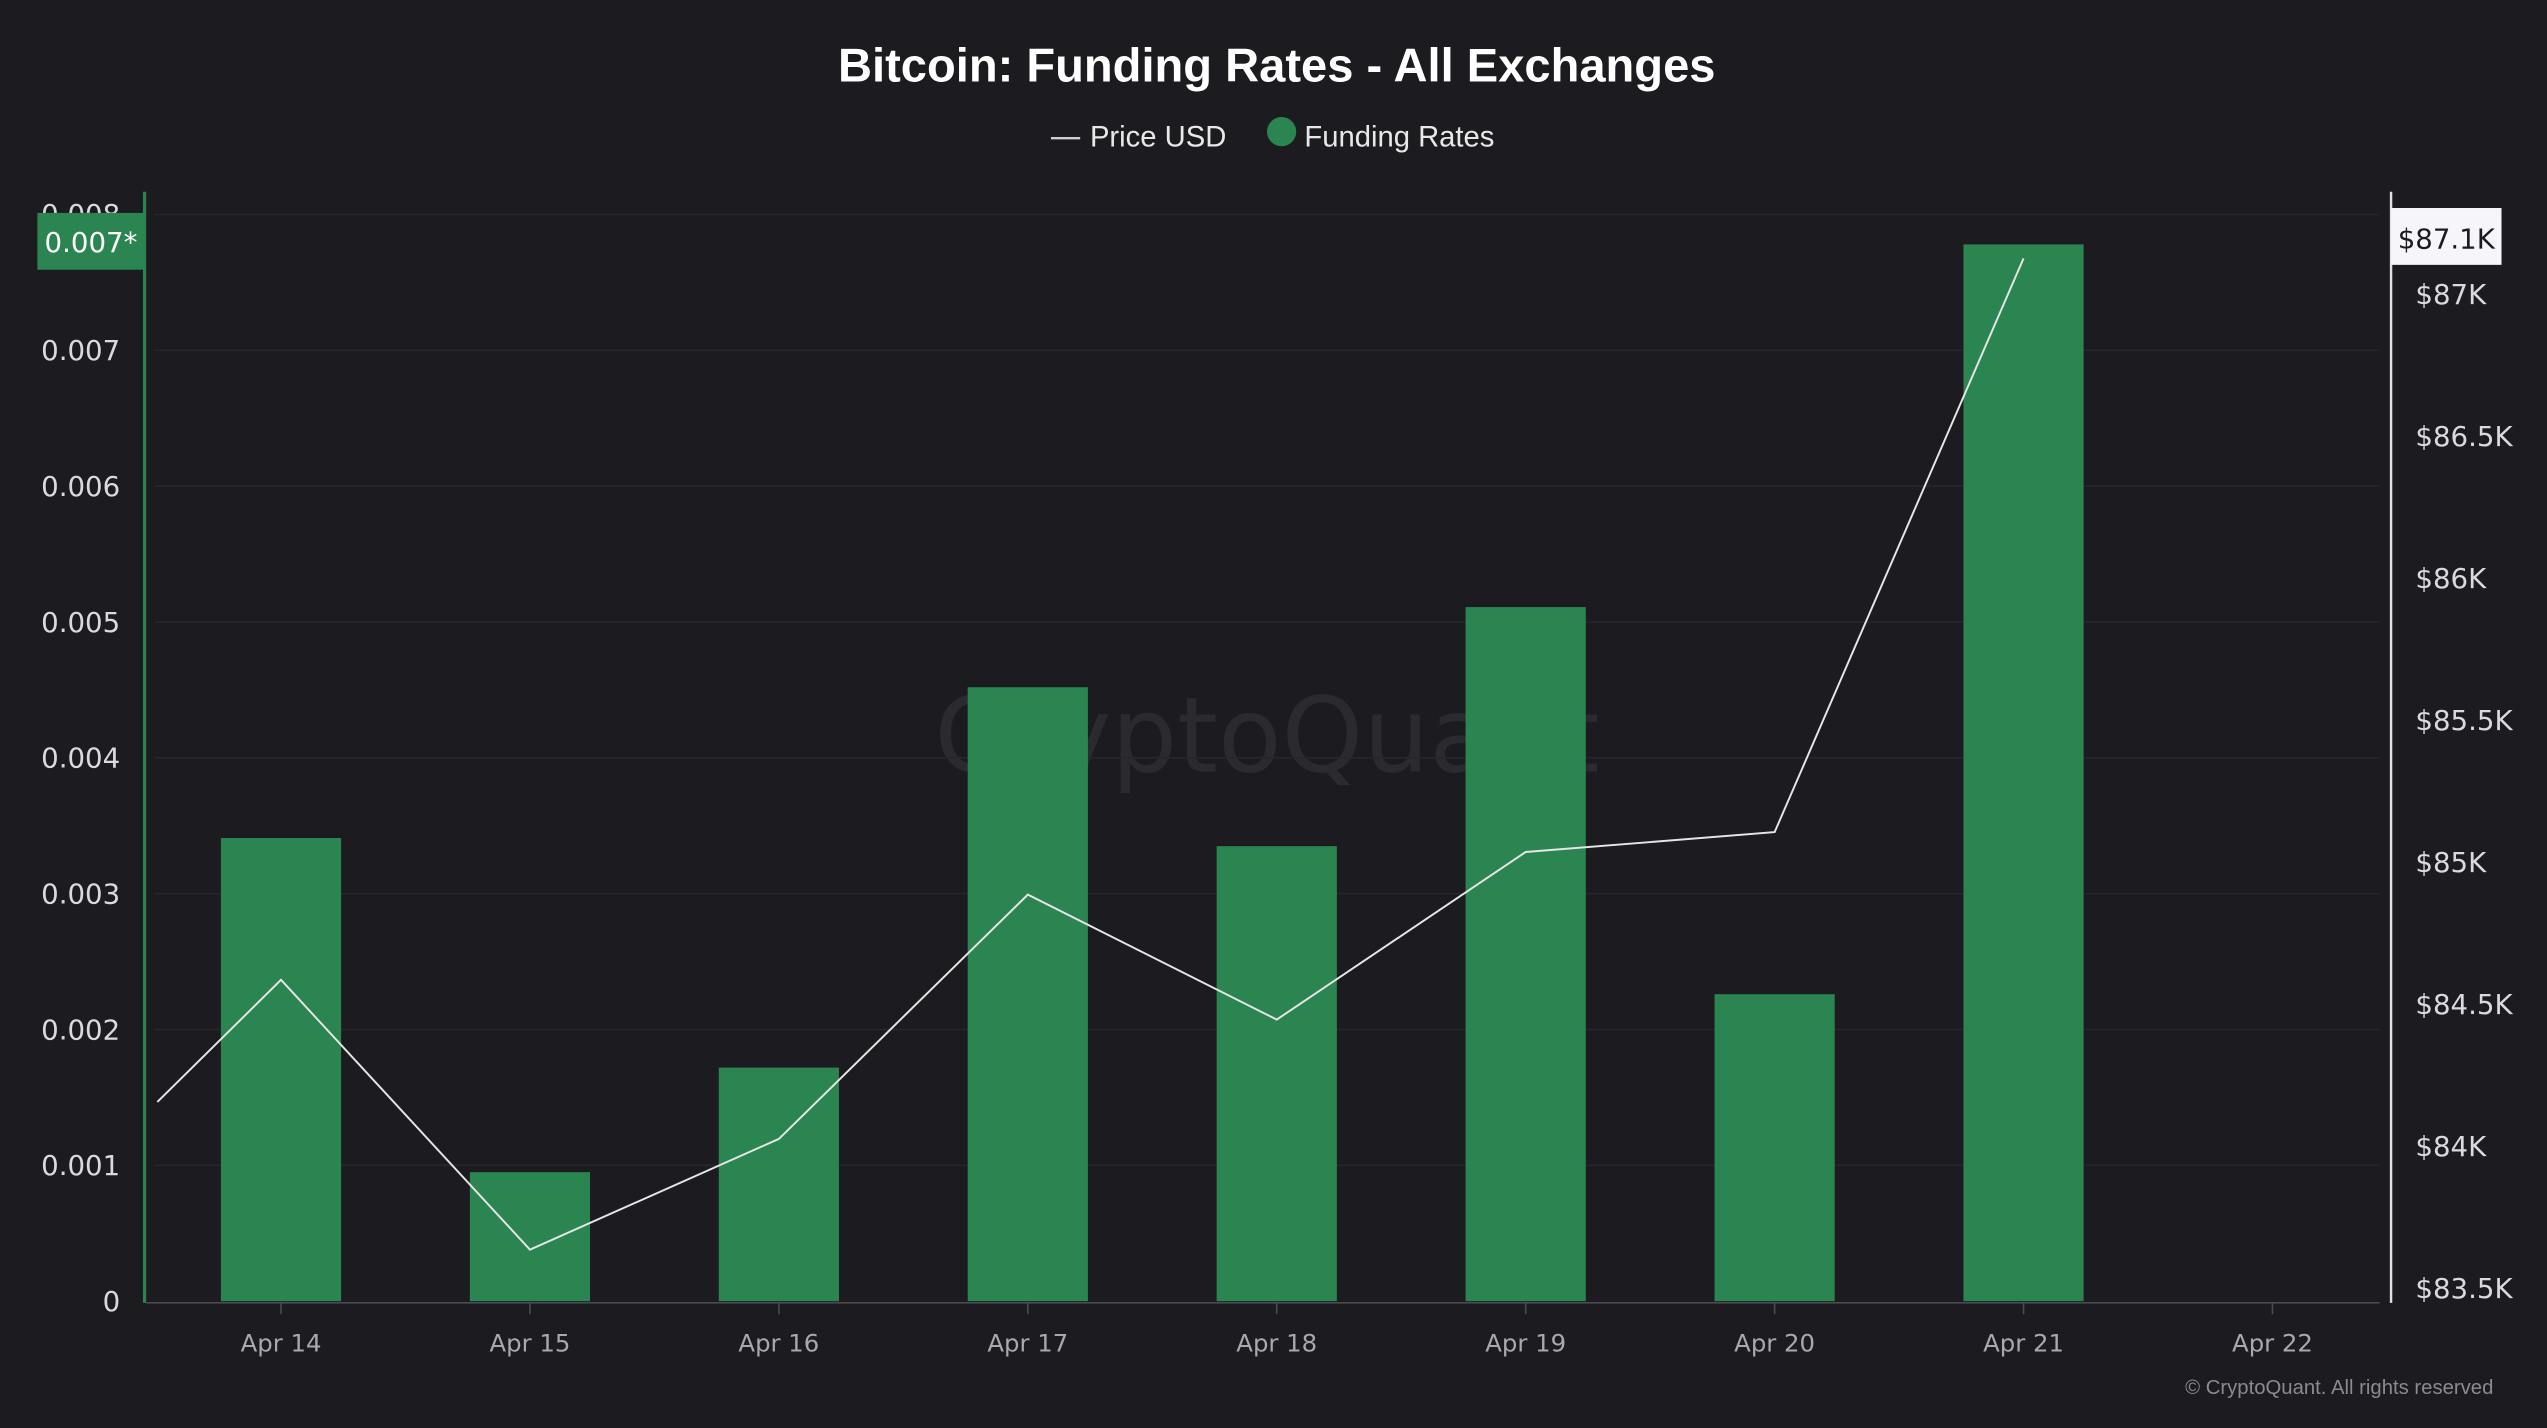 This screenshot has width=2547, height=1428. I want to click on y-left-tick-label: 0, so click(112, 1301).